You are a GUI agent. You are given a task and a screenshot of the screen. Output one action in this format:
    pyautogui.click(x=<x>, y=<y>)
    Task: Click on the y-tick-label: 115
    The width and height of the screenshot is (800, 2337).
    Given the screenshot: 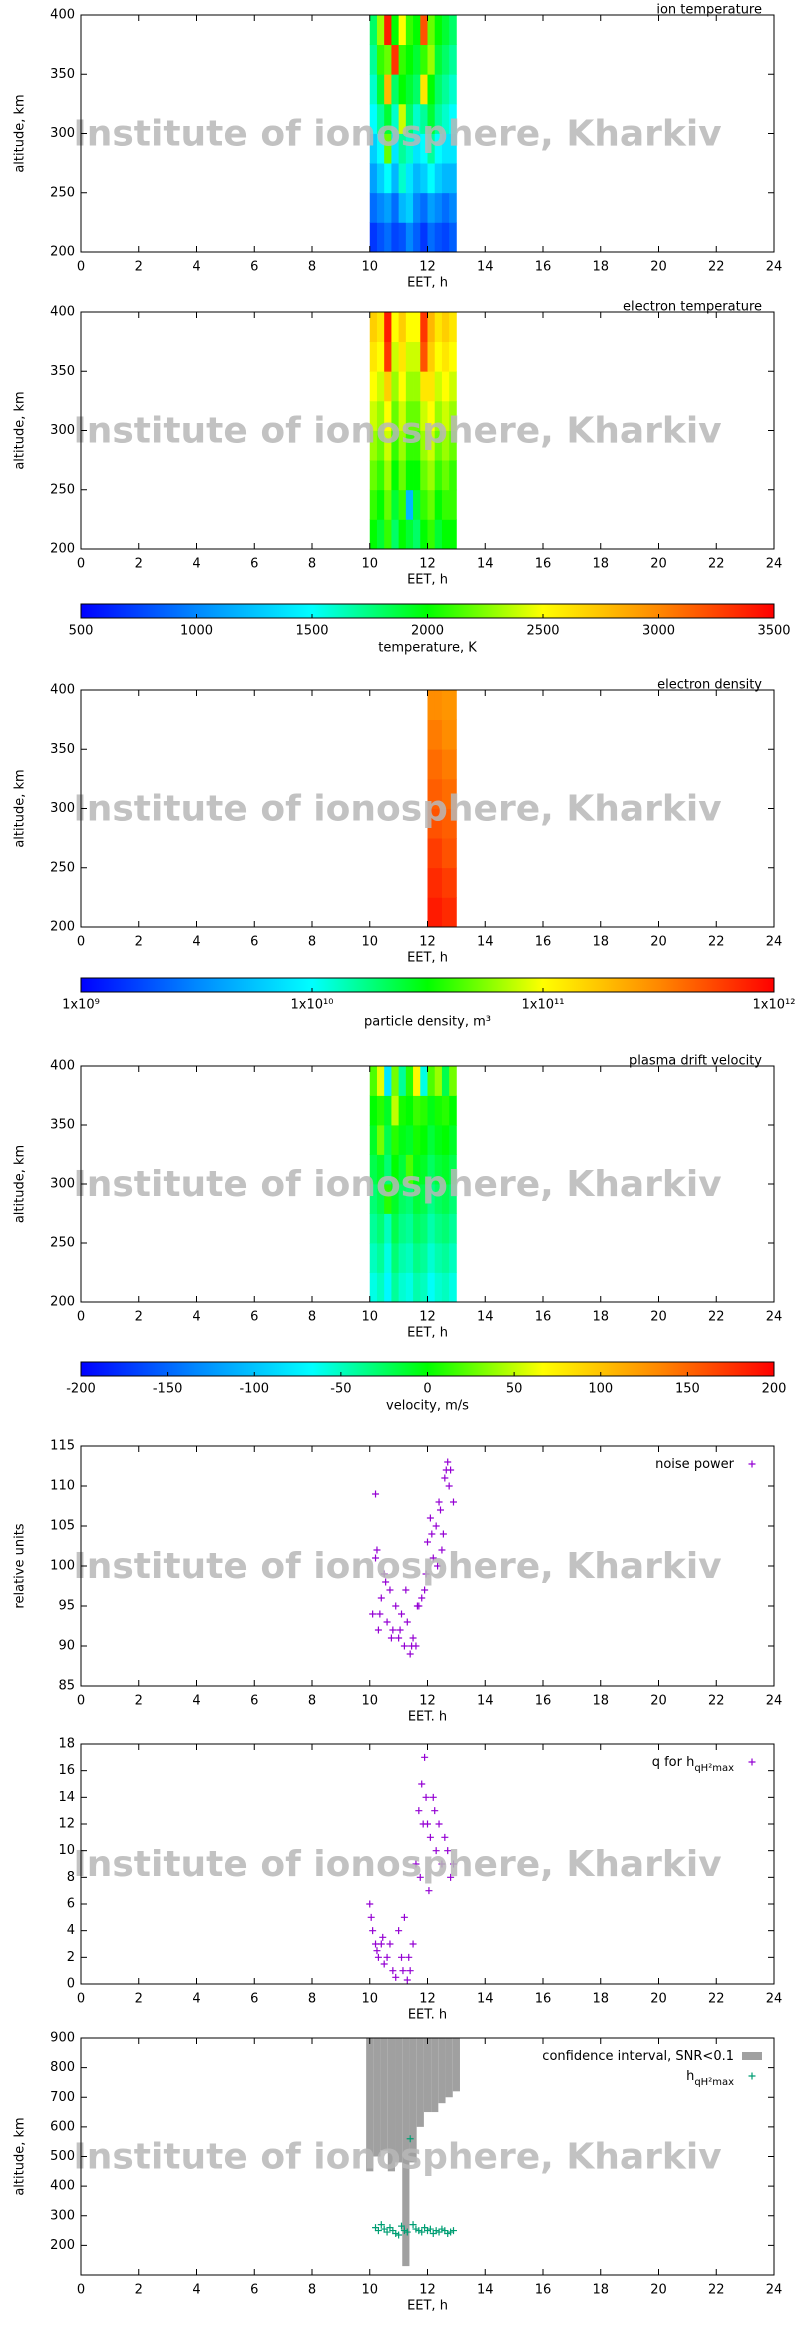 What is the action you would take?
    pyautogui.click(x=62, y=1446)
    